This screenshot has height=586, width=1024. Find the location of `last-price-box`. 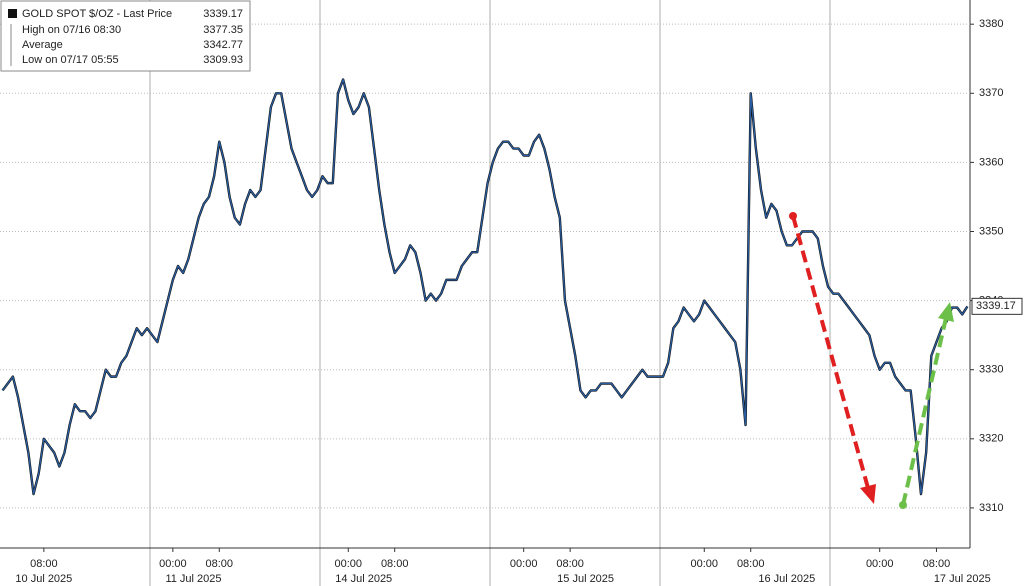

last-price-box is located at coordinates (997, 306).